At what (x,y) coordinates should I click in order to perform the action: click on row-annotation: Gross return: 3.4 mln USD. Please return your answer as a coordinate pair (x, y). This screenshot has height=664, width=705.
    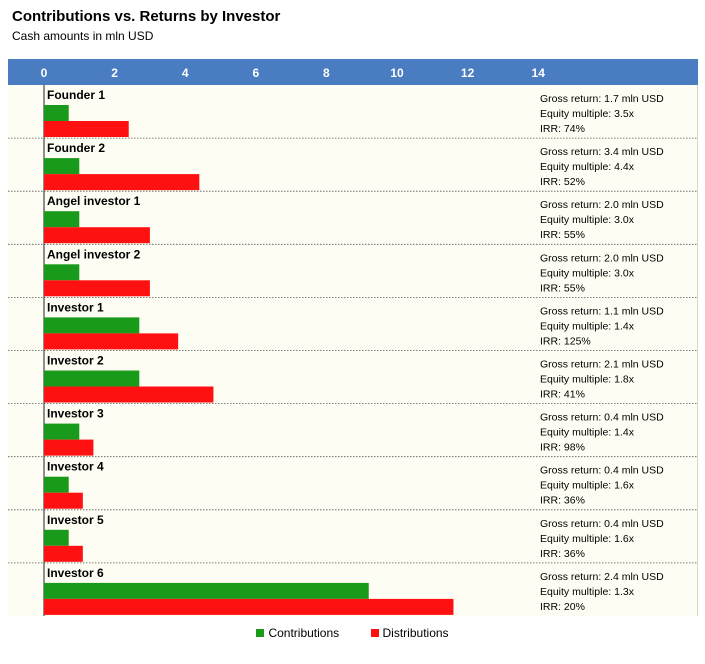
    Looking at the image, I should click on (602, 152).